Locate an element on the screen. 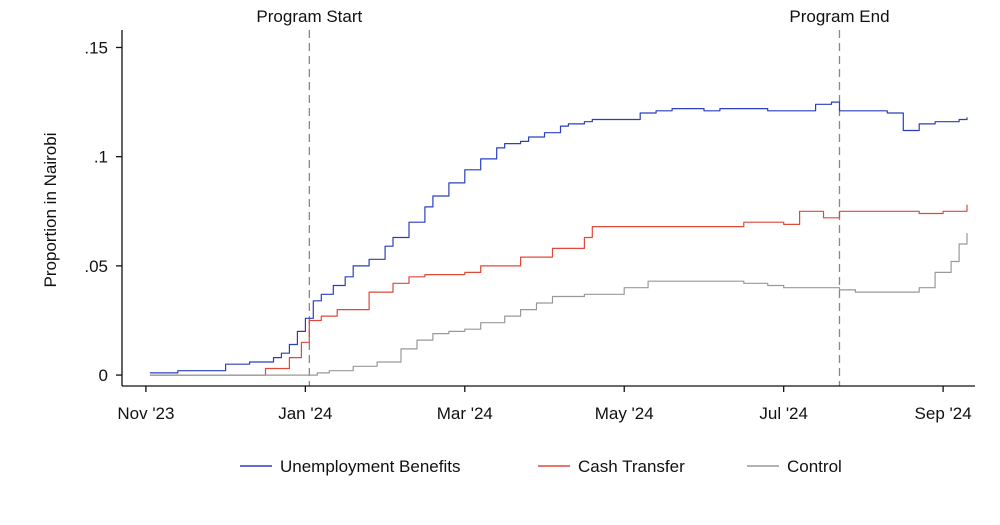 The image size is (1000, 525). x-tick-label-2: Mar '24 is located at coordinates (465, 413).